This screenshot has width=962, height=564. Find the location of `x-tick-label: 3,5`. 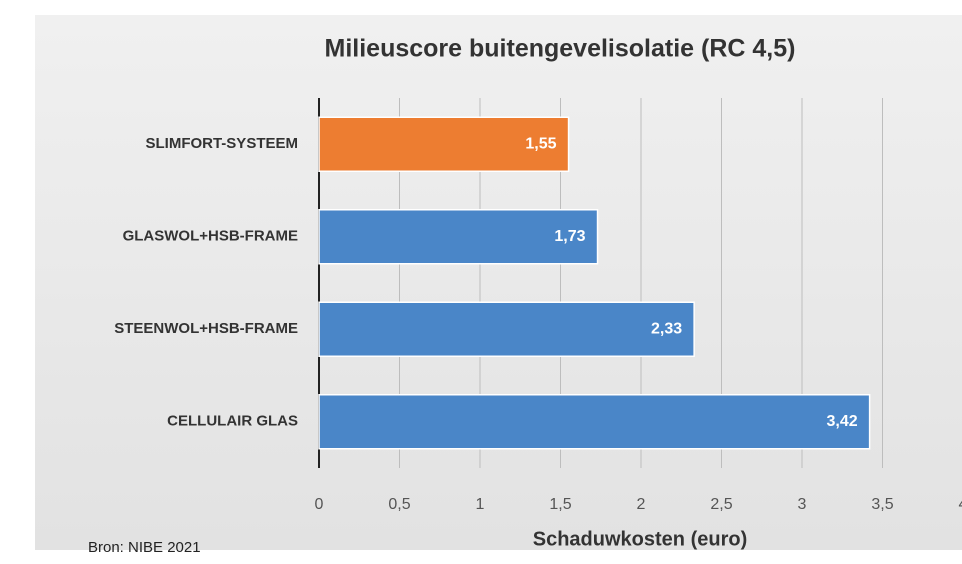

x-tick-label: 3,5 is located at coordinates (882, 504).